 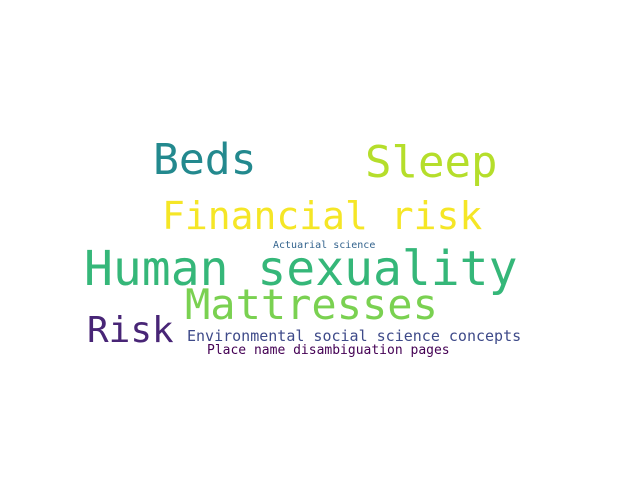 What do you see at coordinates (311, 304) in the screenshot?
I see `word-mattresses: Mattresses` at bounding box center [311, 304].